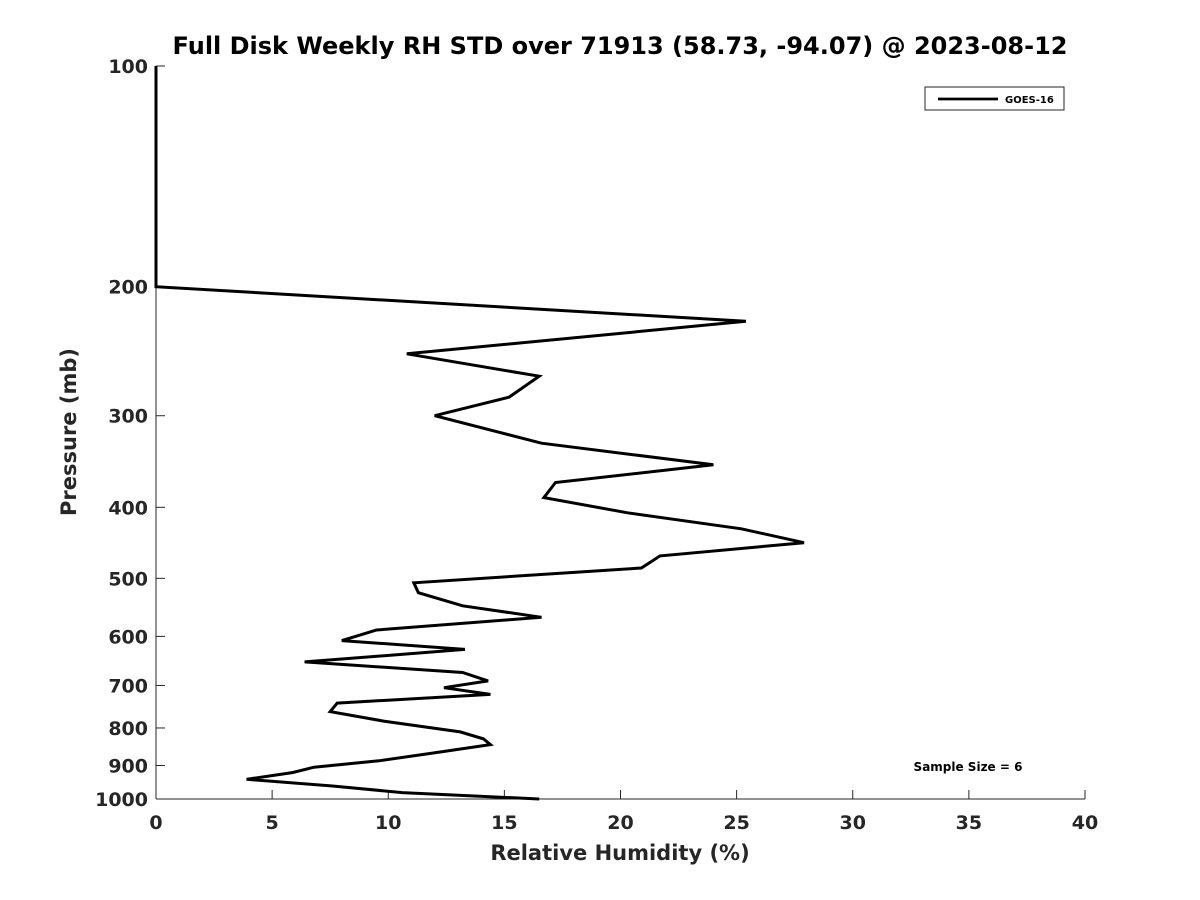 The height and width of the screenshot is (900, 1200). What do you see at coordinates (155, 823) in the screenshot?
I see `x-tick-label: 0` at bounding box center [155, 823].